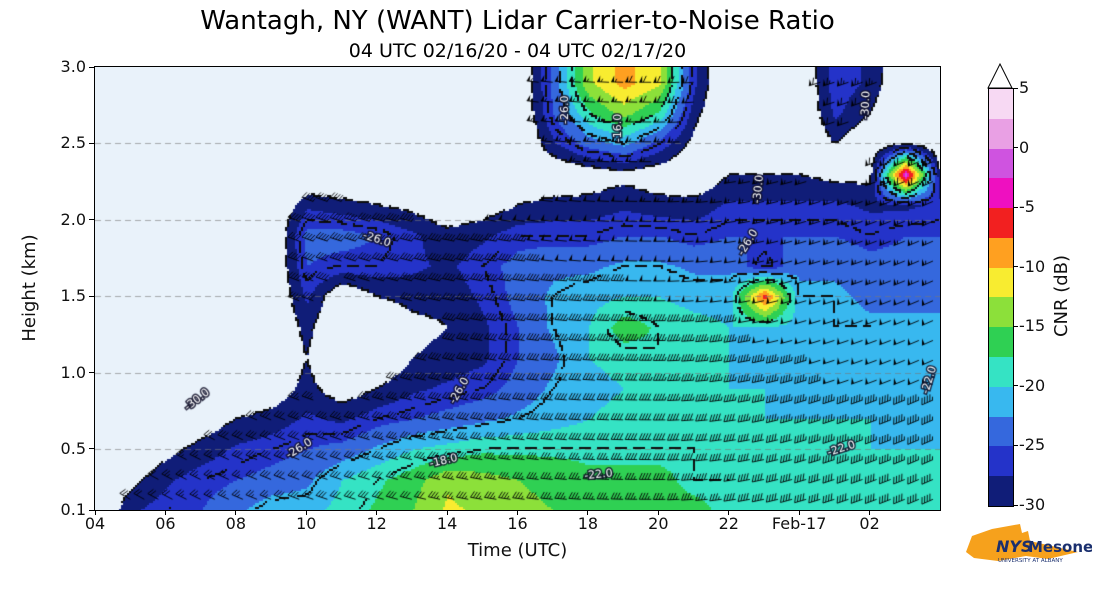 The width and height of the screenshot is (1093, 600). Describe the element at coordinates (517, 523) in the screenshot. I see `x-tick-label: 16` at that location.